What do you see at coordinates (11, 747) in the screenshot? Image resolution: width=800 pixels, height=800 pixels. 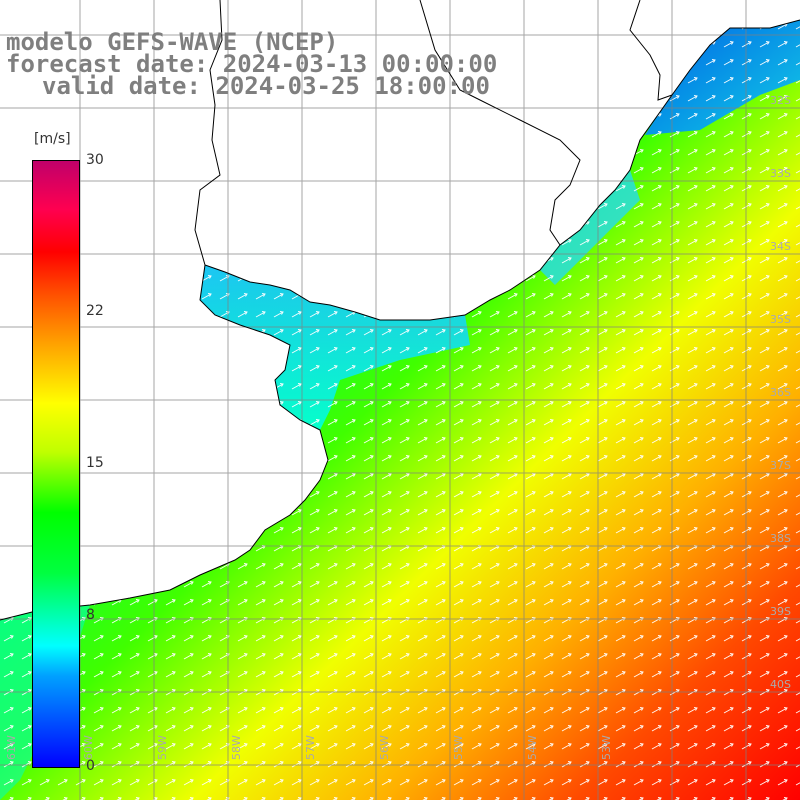 I see `lon-label: 61W` at bounding box center [11, 747].